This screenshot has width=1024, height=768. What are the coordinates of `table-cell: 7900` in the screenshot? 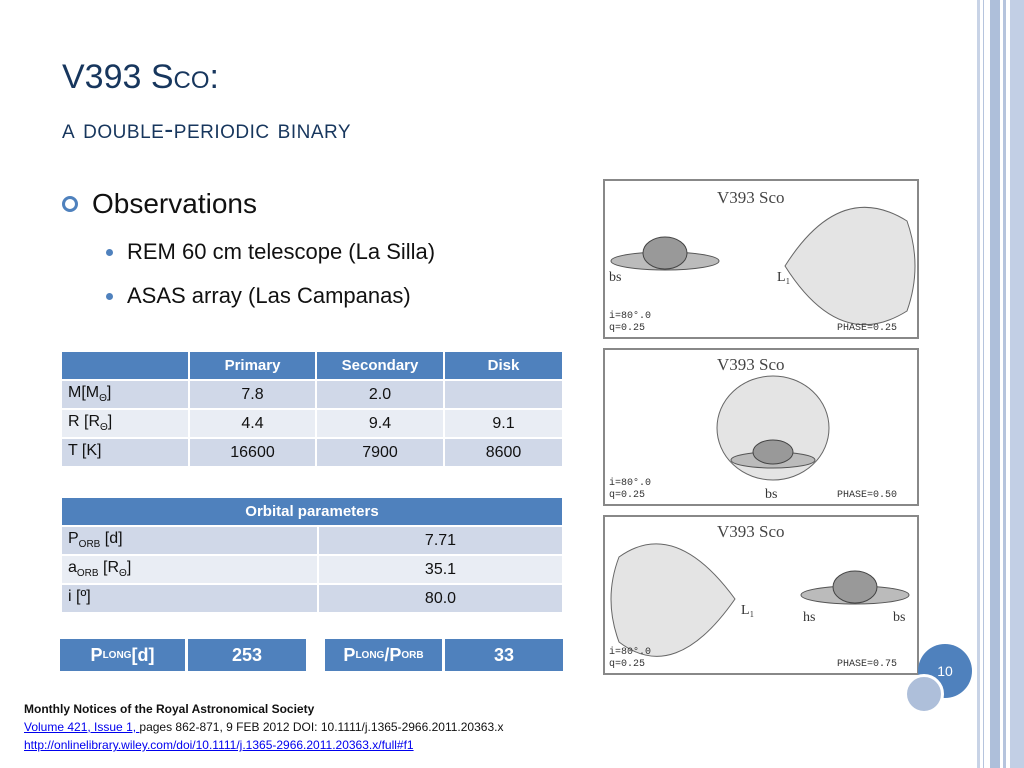 It's located at (380, 452).